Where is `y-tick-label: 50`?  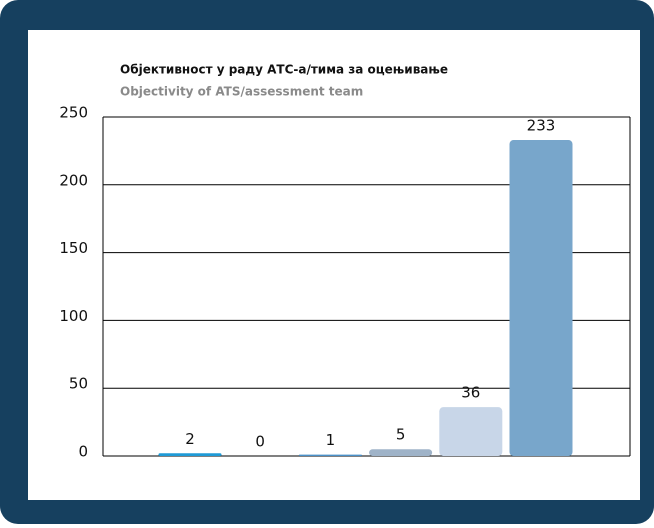
y-tick-label: 50 is located at coordinates (78, 384).